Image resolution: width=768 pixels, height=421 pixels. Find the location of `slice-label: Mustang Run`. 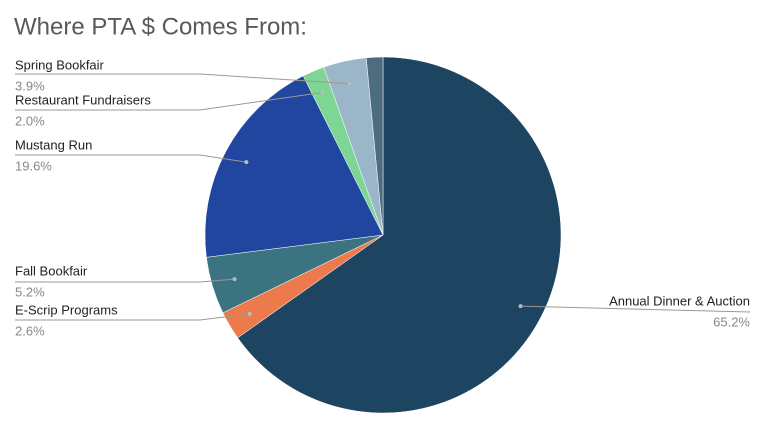

slice-label: Mustang Run is located at coordinates (53, 144).